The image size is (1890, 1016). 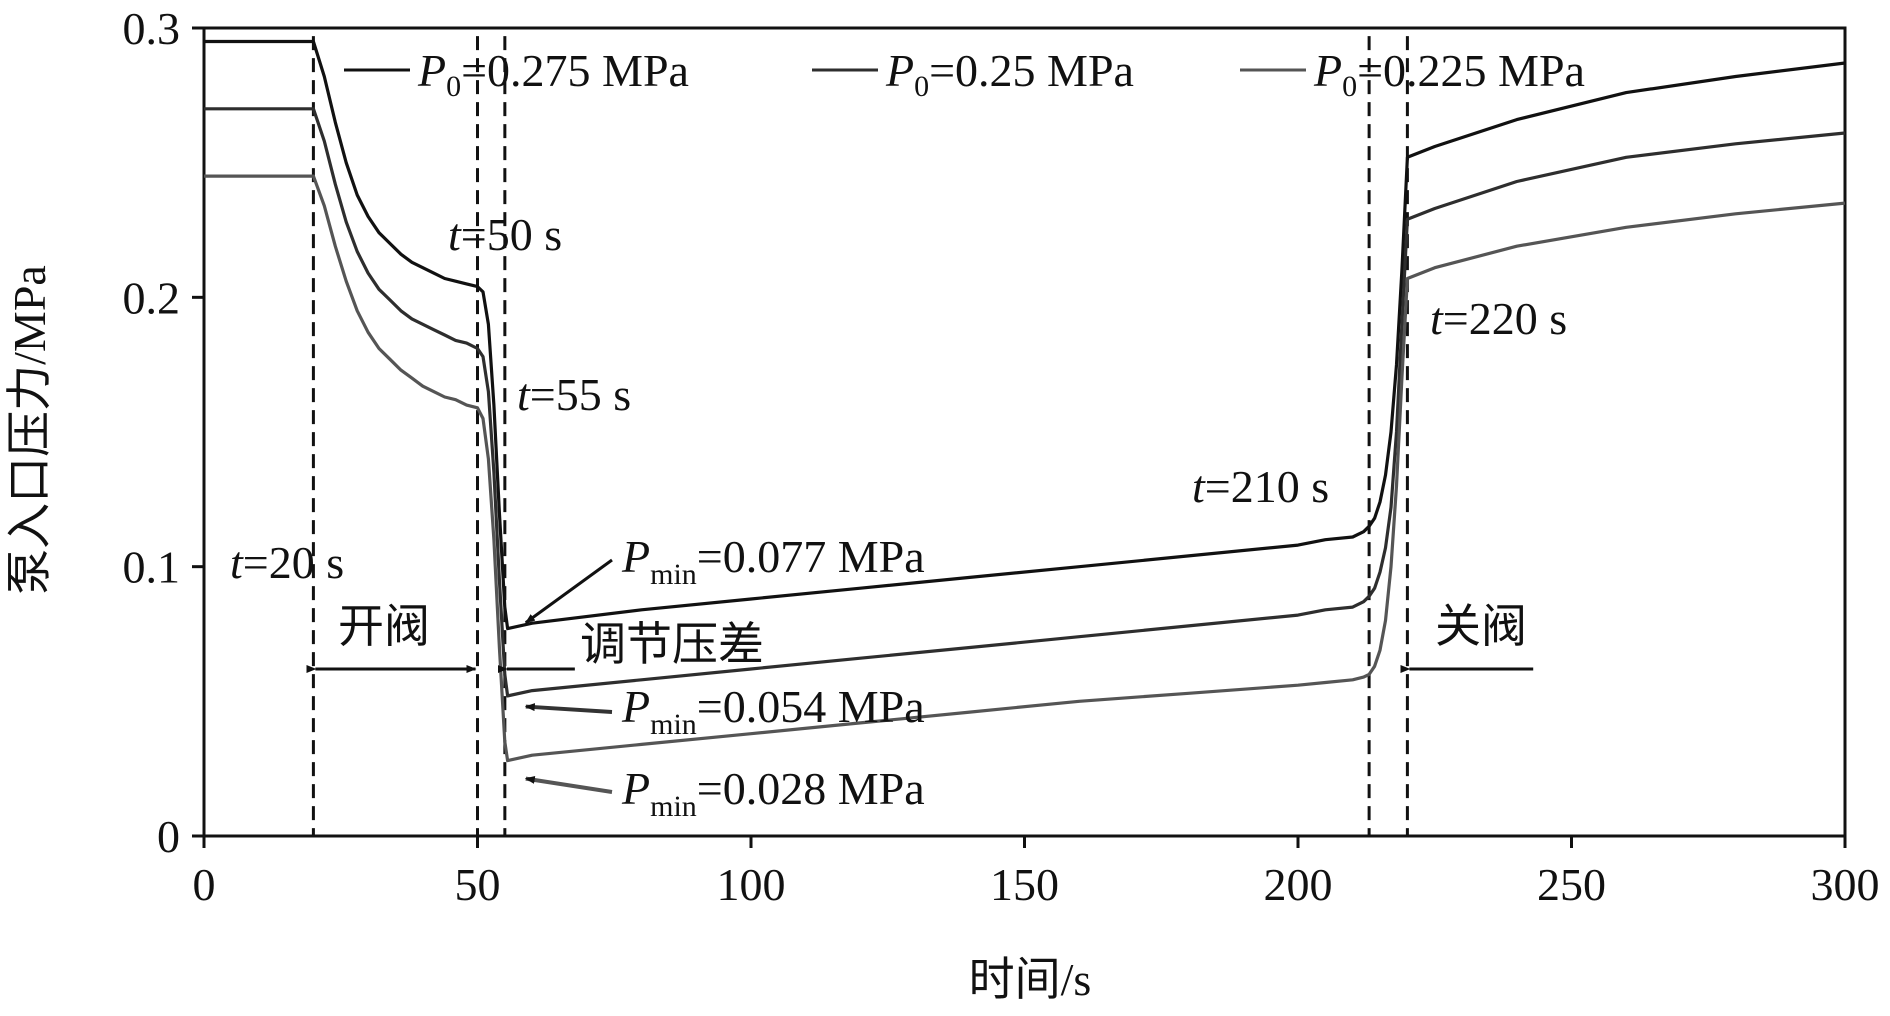 I want to click on legend: P0=0.275 MPa P0=0.25 MPa P0=0.225 MPa, so click(x=964, y=74).